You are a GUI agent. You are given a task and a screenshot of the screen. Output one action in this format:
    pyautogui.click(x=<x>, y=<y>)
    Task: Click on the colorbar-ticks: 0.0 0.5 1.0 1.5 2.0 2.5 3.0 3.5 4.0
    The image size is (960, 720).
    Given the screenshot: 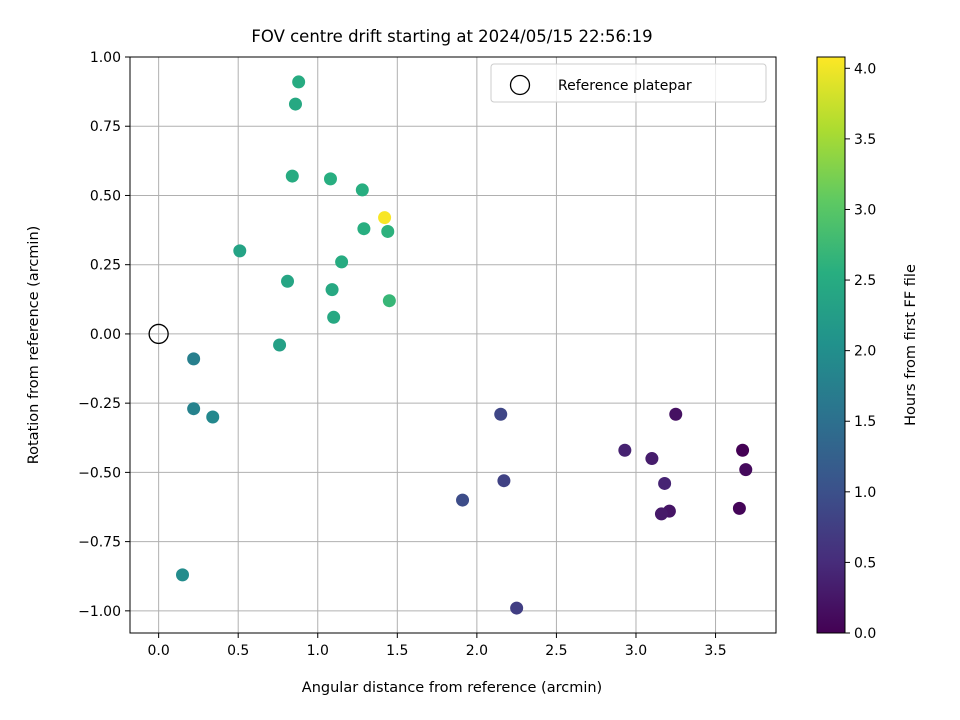 What is the action you would take?
    pyautogui.click(x=860, y=351)
    